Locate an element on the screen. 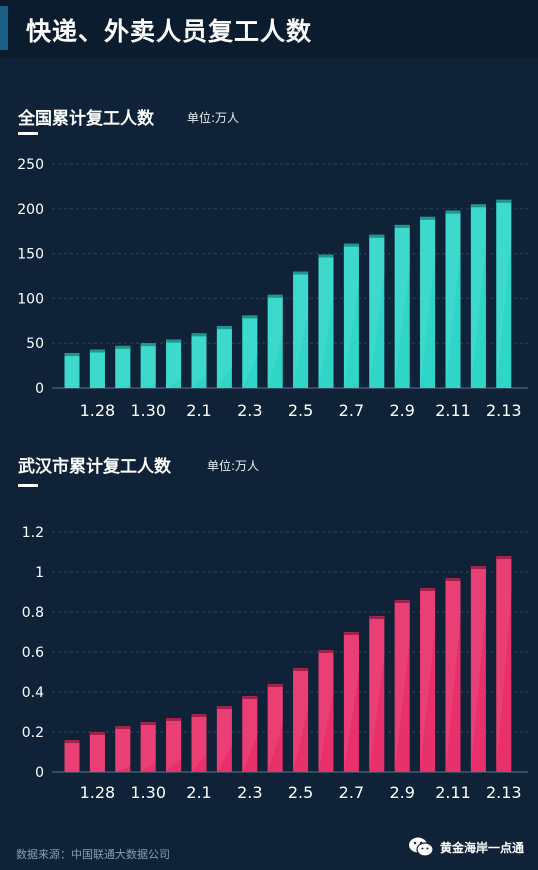  chart2-ytick: 0.6 is located at coordinates (33, 653).